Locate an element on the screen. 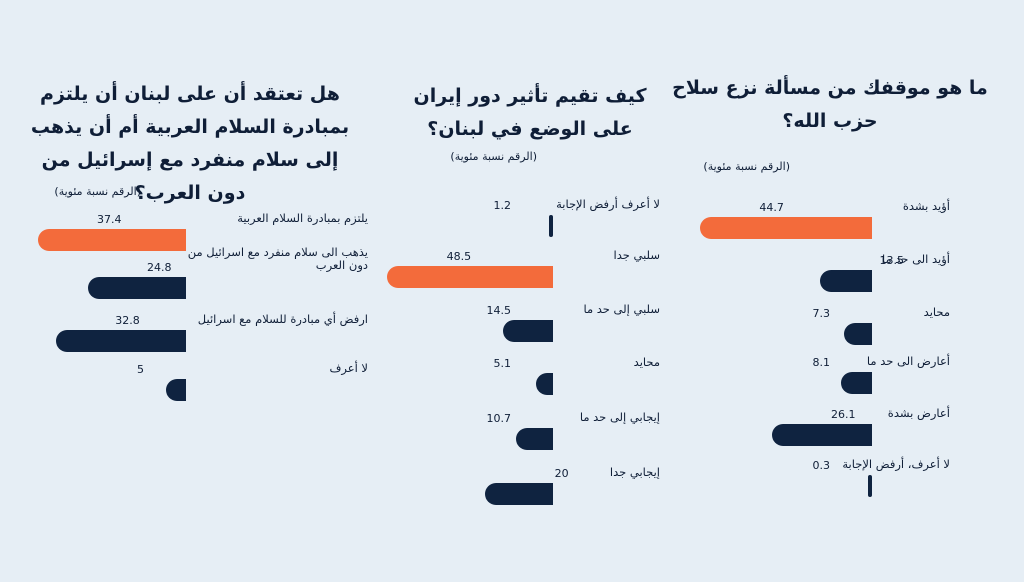  data-label: 37.4 is located at coordinates (109, 219).